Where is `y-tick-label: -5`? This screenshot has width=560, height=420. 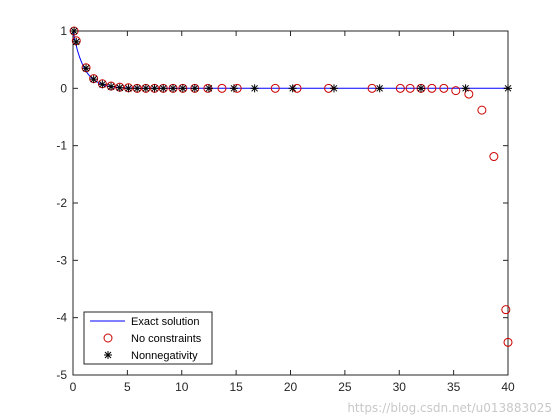
y-tick-label: -5 is located at coordinates (61, 375).